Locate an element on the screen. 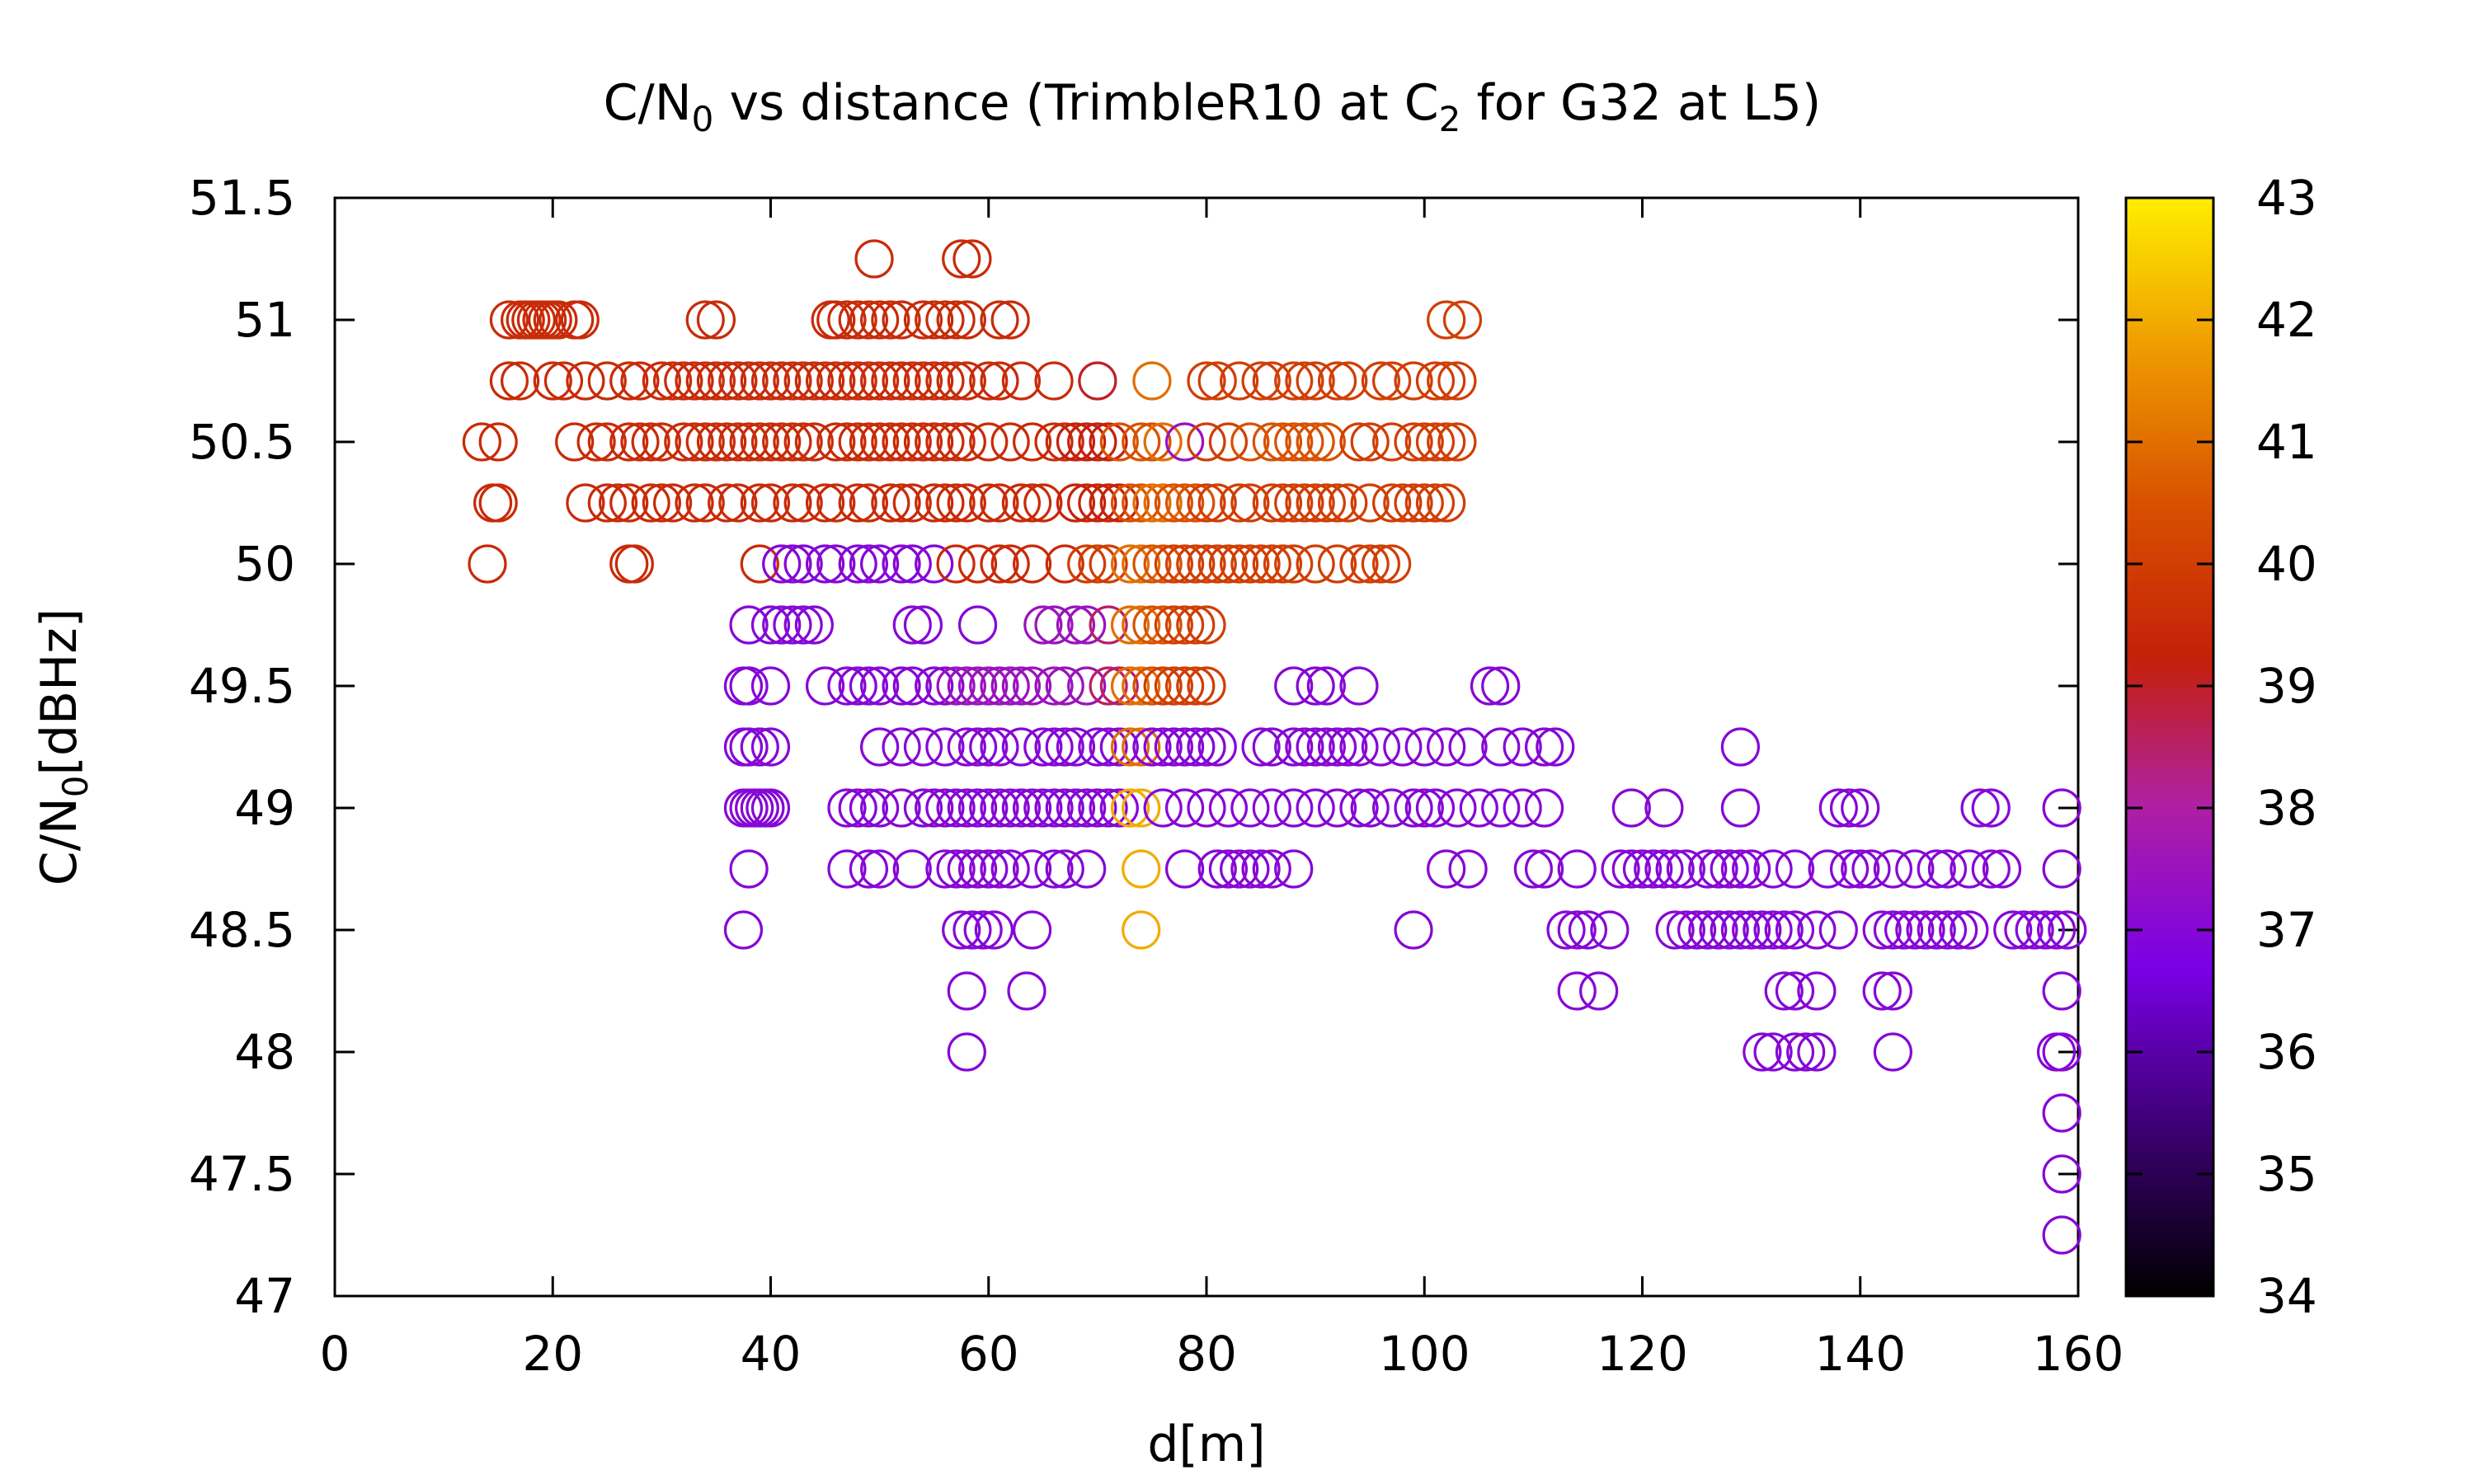 Image resolution: width=2474 pixels, height=1484 pixels. colorbar-tick-label: 37 is located at coordinates (2286, 930).